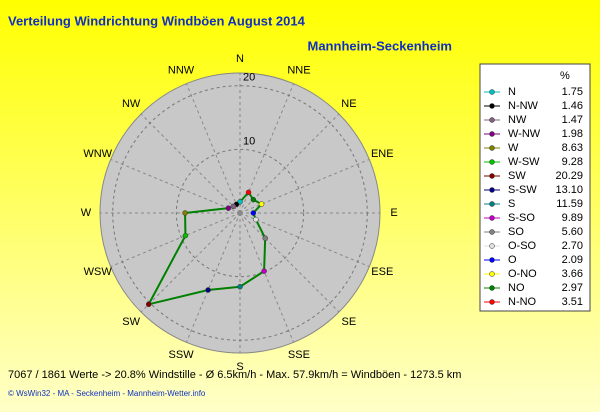 This screenshot has height=417, width=600. I want to click on legend-value: 1.47, so click(572, 120).